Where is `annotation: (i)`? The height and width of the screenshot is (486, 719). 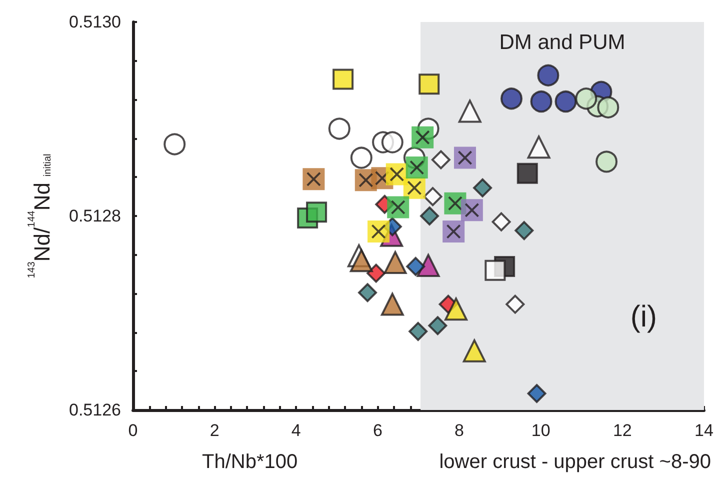
annotation: (i) is located at coordinates (644, 317).